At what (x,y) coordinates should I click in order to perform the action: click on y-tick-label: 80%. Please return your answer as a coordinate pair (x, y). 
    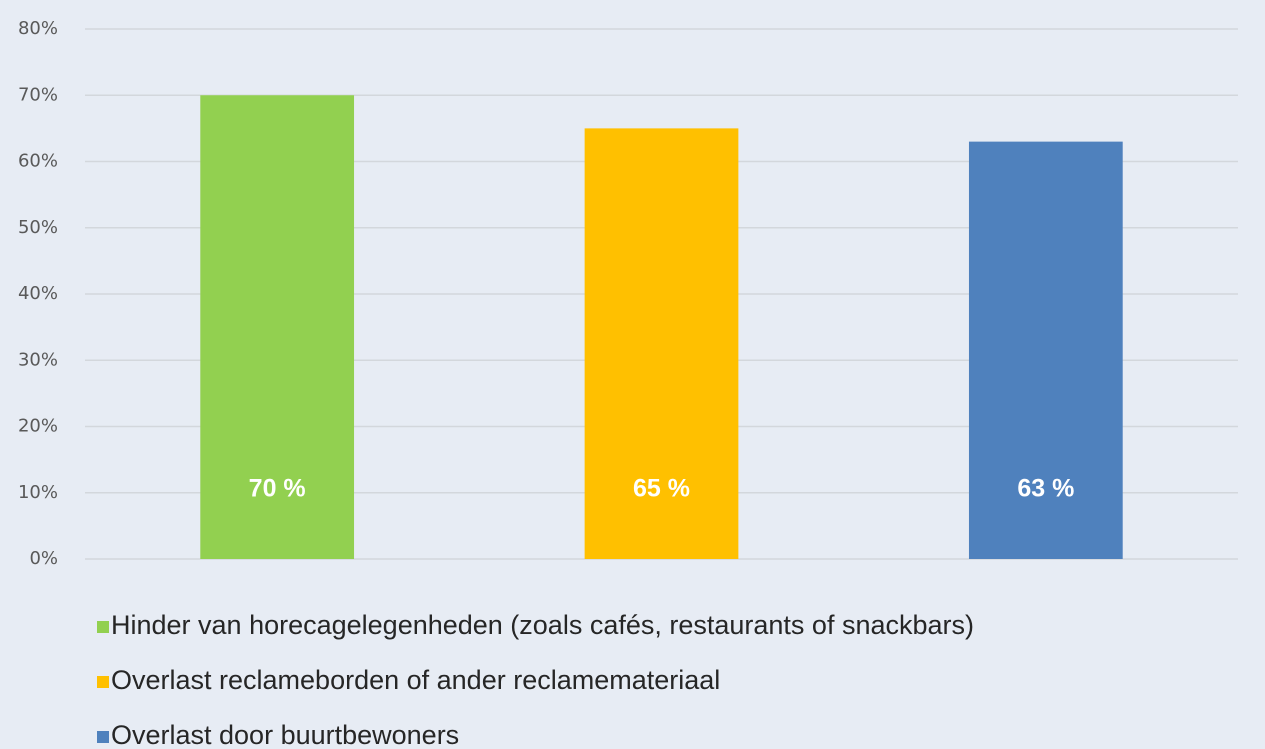
    Looking at the image, I should click on (38, 28).